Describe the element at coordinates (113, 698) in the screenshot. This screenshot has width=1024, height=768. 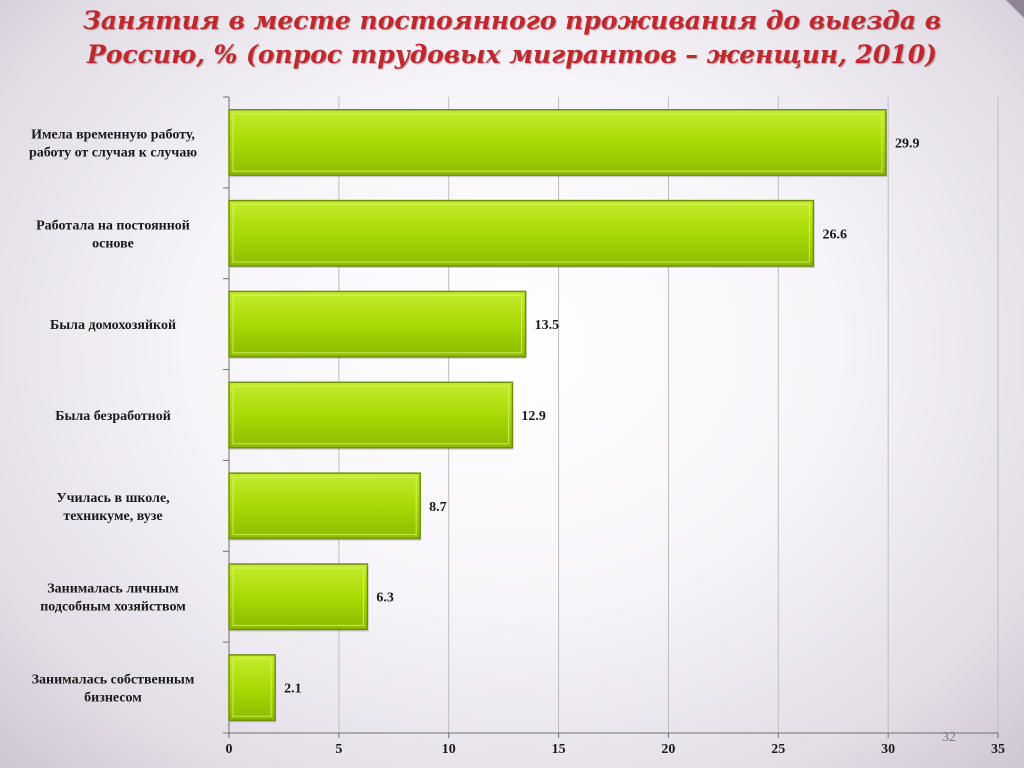
I see `category-label-line: бизнесом` at that location.